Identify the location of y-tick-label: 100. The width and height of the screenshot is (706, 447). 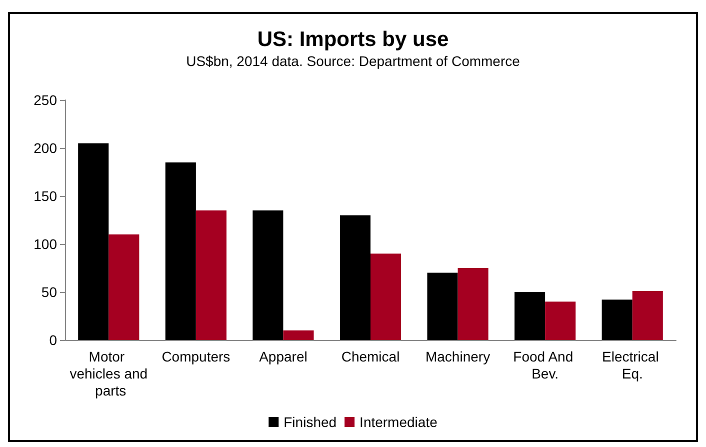
(46, 244).